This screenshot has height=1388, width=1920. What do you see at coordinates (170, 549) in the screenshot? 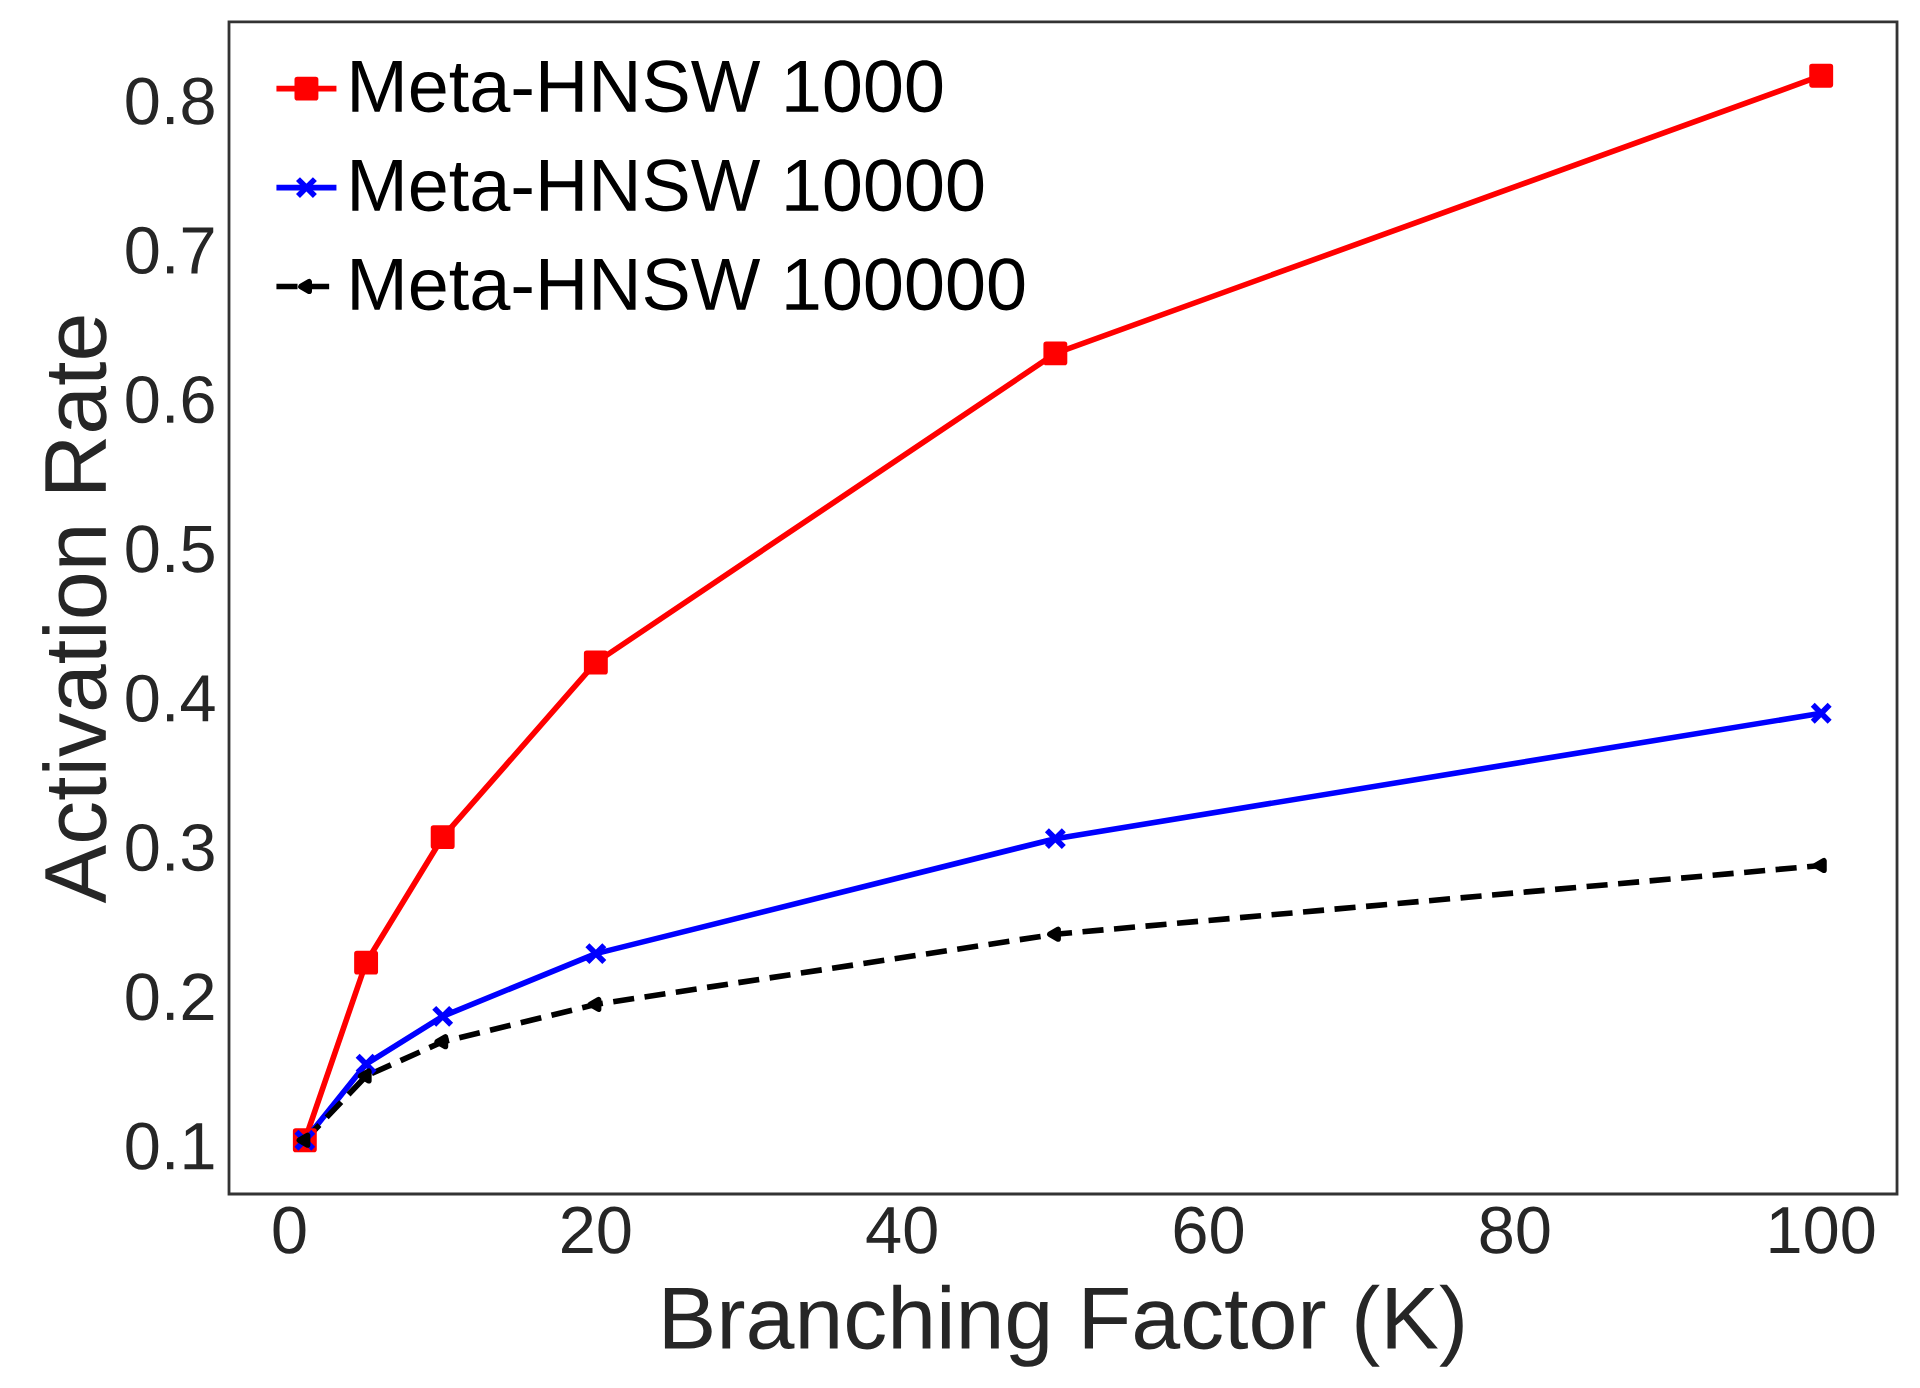
I see `y-tick-label: 0.5` at bounding box center [170, 549].